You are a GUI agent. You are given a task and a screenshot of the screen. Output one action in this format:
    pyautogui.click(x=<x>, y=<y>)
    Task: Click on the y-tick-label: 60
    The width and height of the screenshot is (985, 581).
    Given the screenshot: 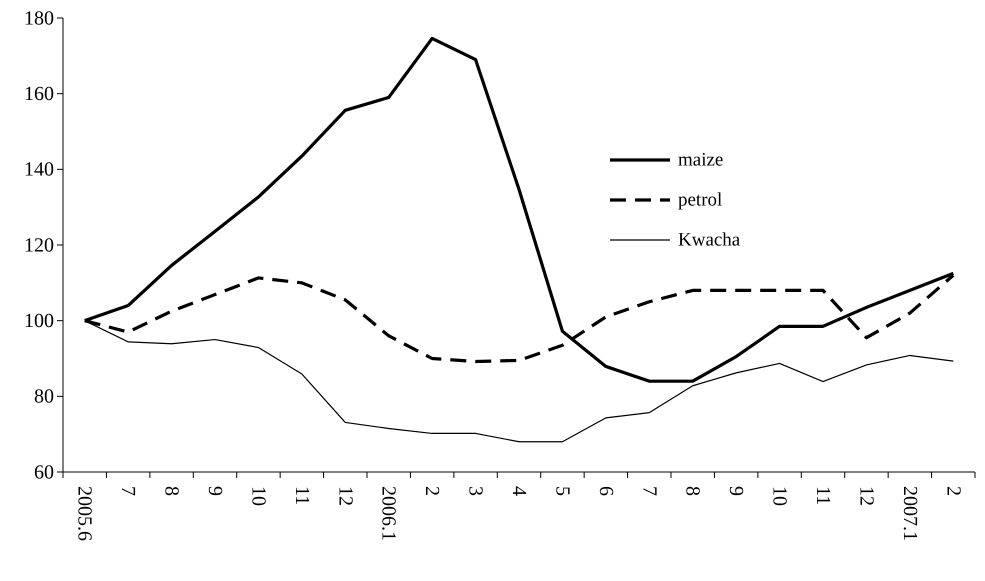 What is the action you would take?
    pyautogui.click(x=44, y=472)
    